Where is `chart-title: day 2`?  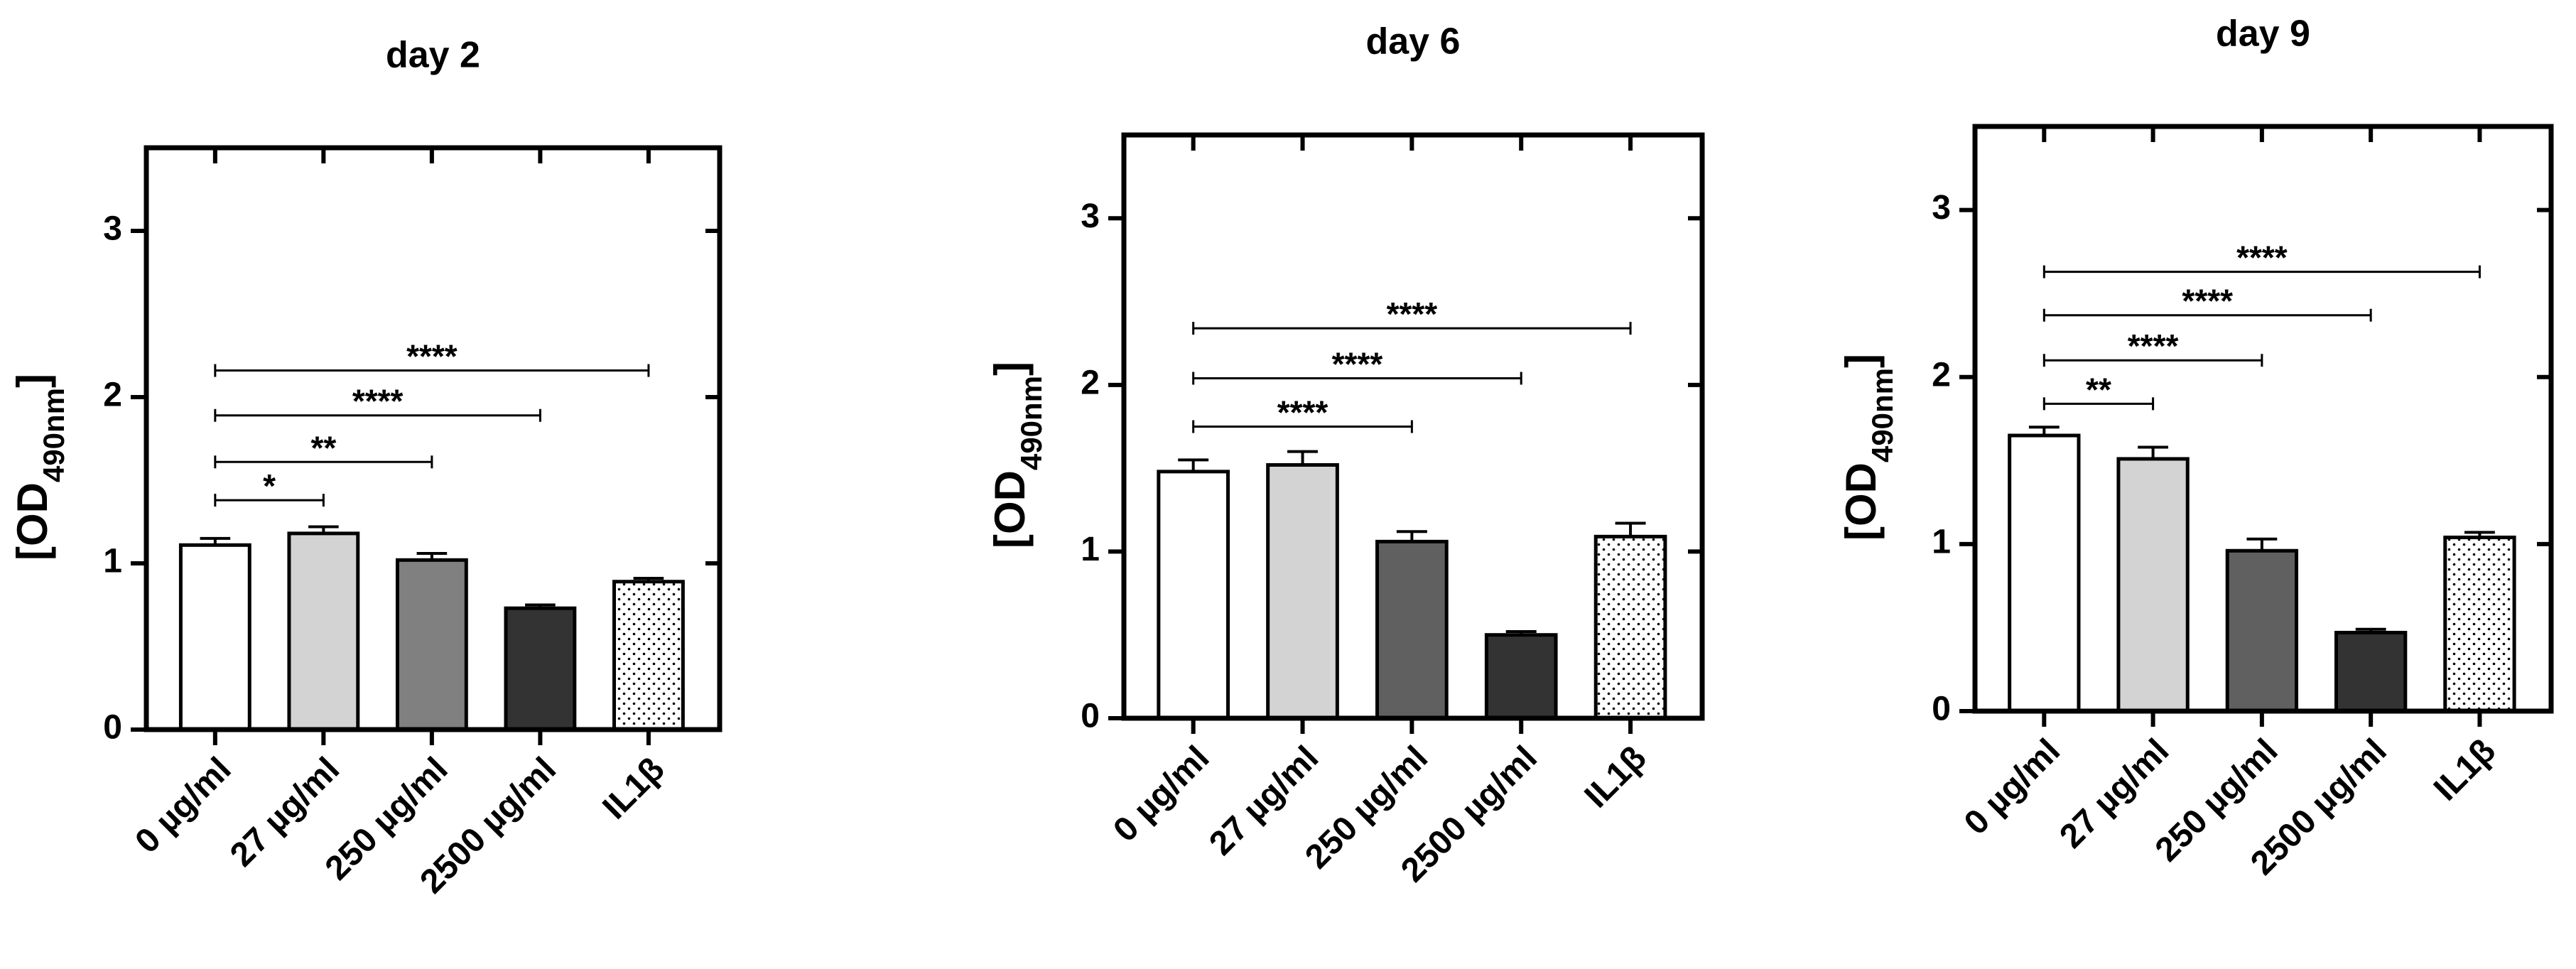
chart-title: day 2 is located at coordinates (433, 55).